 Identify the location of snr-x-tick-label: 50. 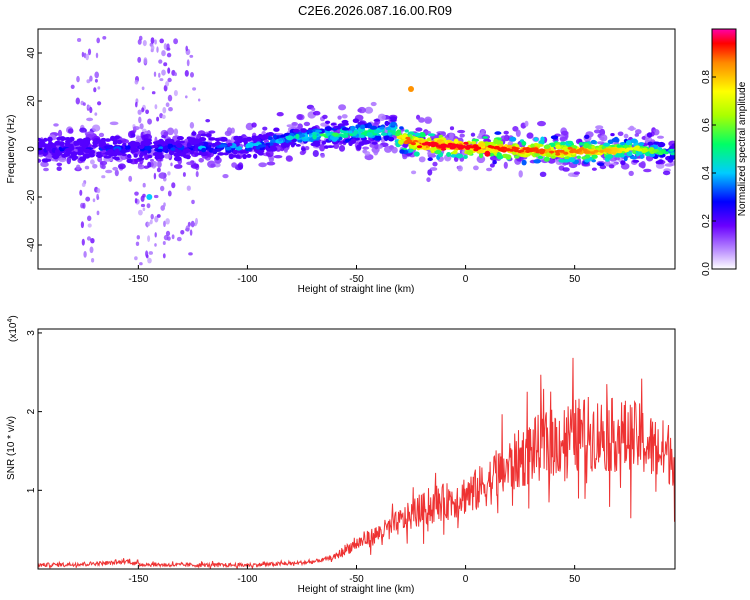
(575, 579).